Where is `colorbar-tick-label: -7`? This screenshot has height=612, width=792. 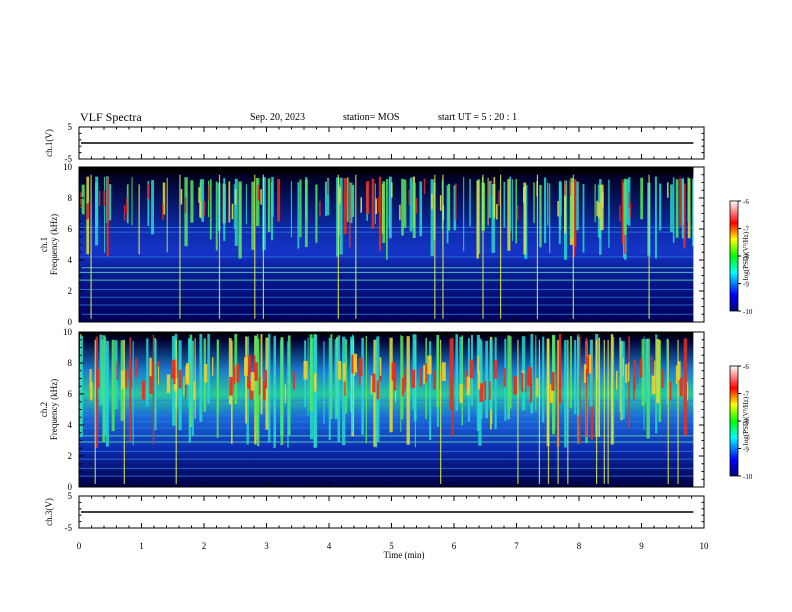
colorbar-tick-label: -7 is located at coordinates (746, 230).